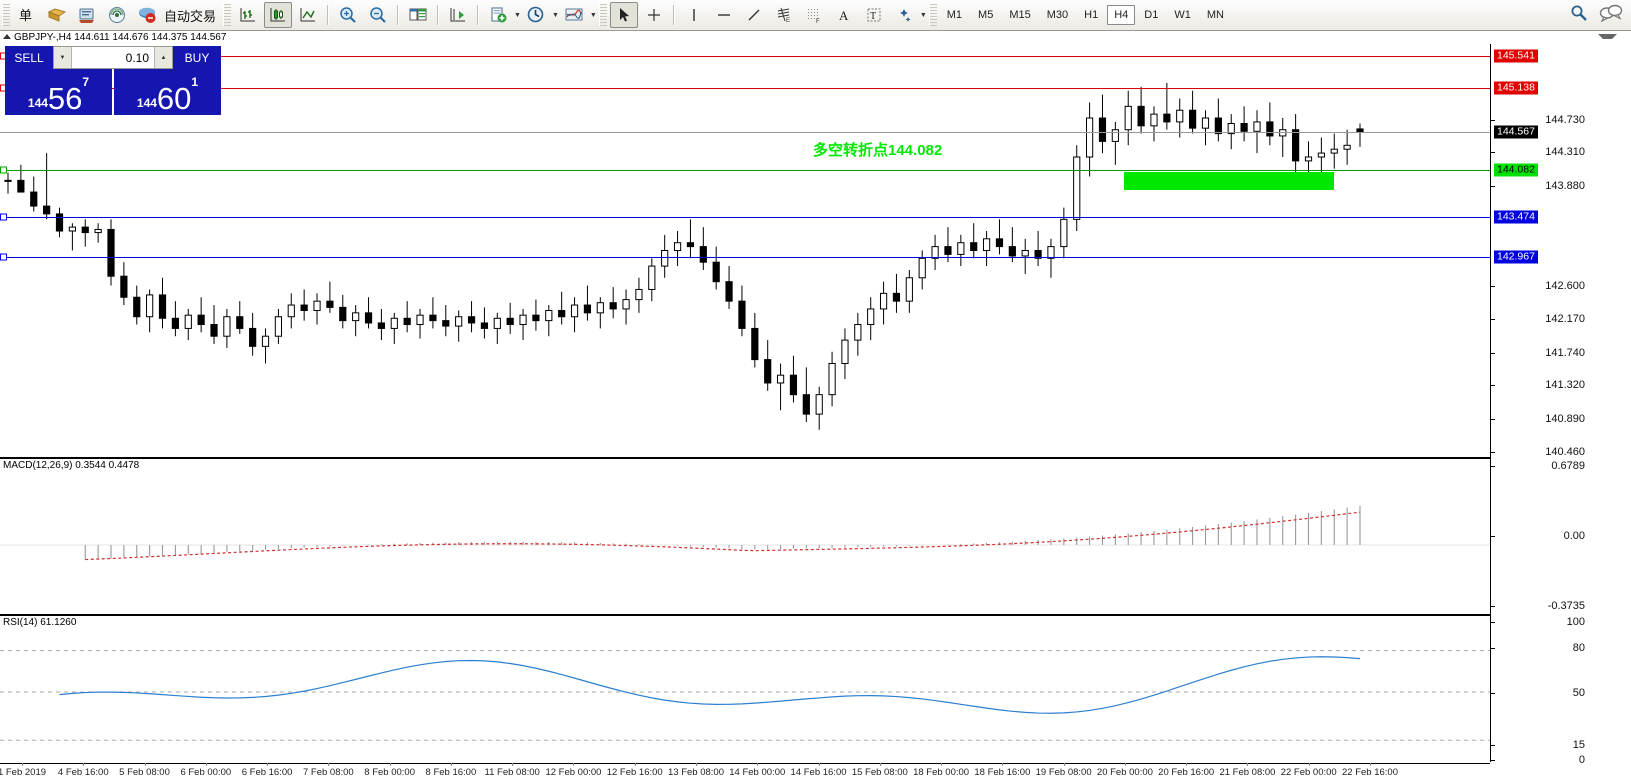 Image resolution: width=1631 pixels, height=780 pixels. I want to click on fibo-fan-icon: F, so click(814, 15).